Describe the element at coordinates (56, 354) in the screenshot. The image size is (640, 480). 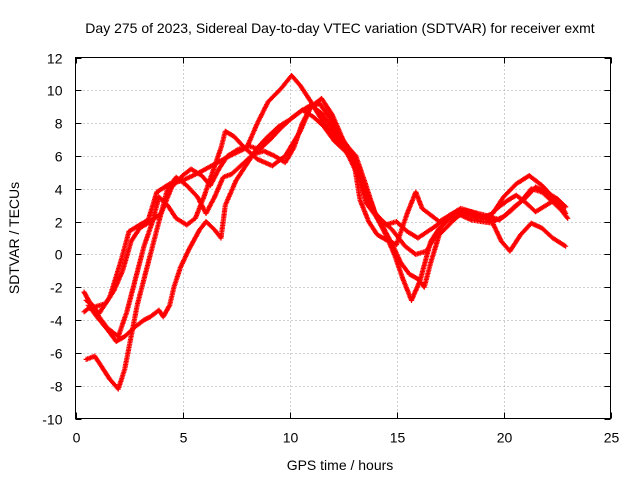
I see `y-tick-label: -6` at that location.